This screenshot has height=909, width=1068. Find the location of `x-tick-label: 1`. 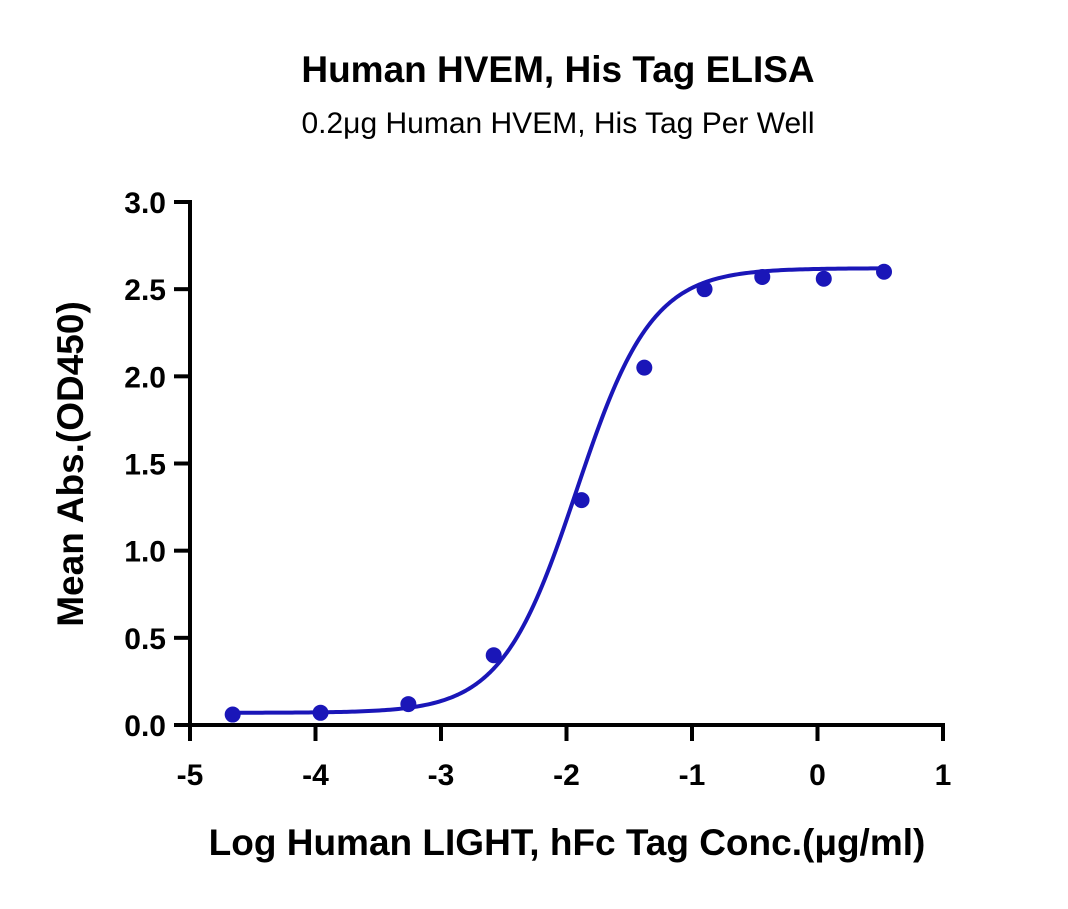

x-tick-label: 1 is located at coordinates (943, 775).